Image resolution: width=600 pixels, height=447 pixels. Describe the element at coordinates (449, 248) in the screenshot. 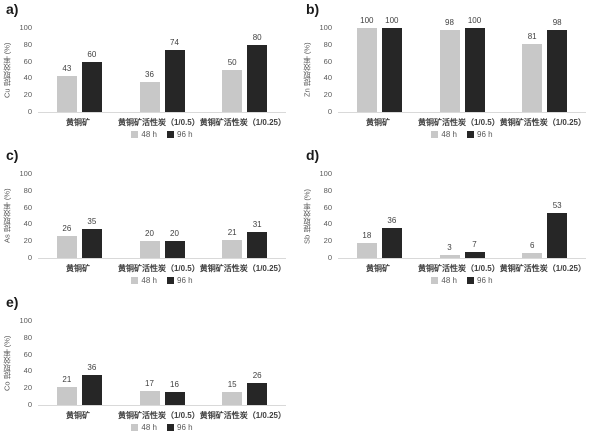

I see `bar-value-label: 3` at that location.